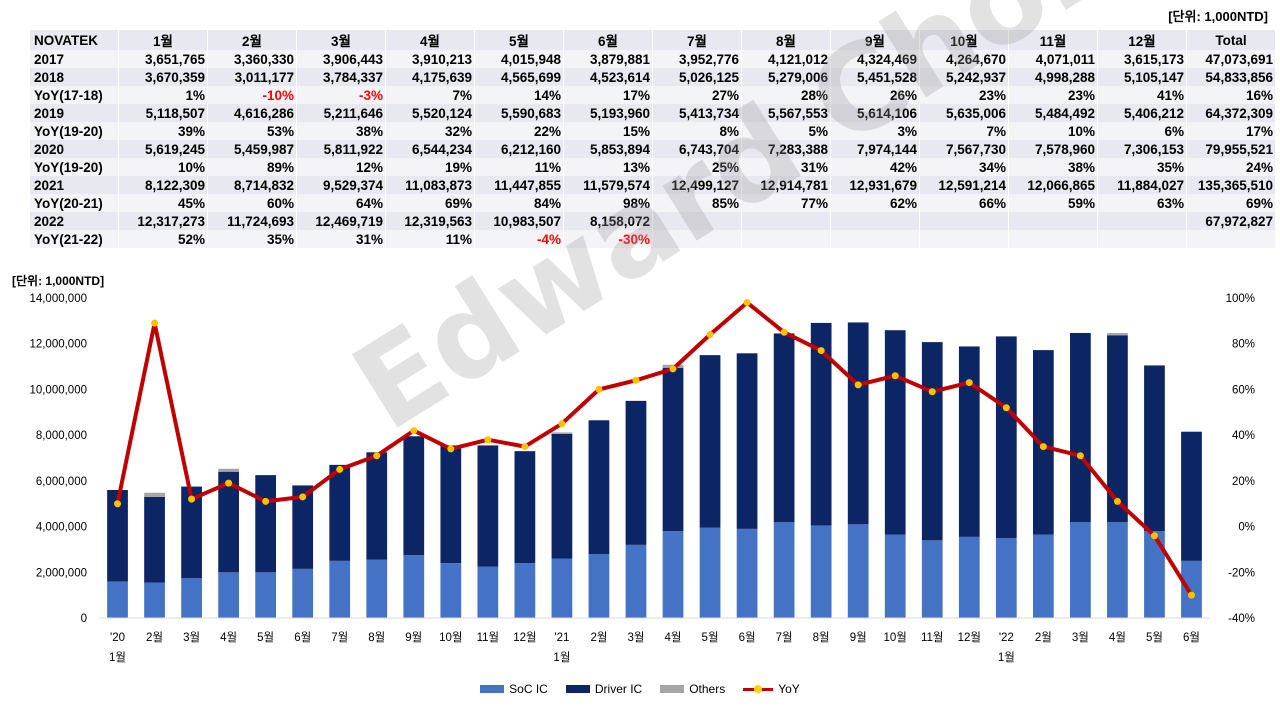 The height and width of the screenshot is (720, 1280). What do you see at coordinates (430, 203) in the screenshot?
I see `table-cell: 69%` at bounding box center [430, 203].